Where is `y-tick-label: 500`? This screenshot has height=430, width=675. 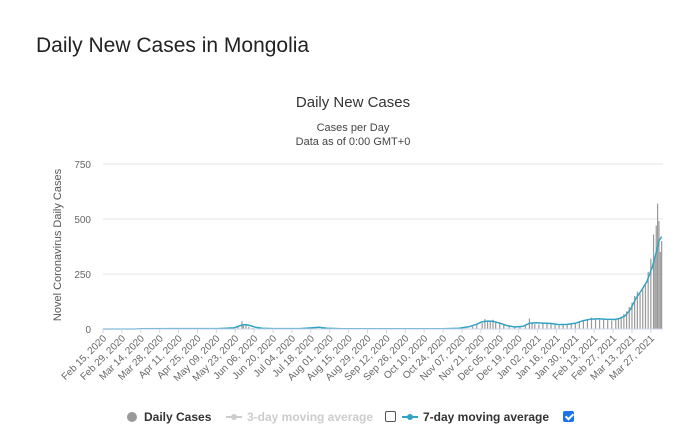
y-tick-label: 500 is located at coordinates (82, 220).